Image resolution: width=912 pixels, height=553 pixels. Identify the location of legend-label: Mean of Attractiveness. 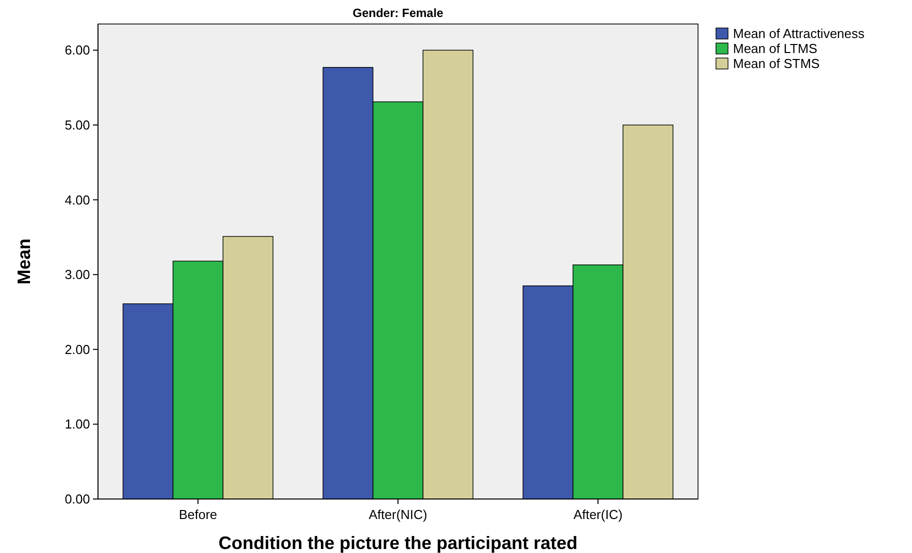
(799, 33).